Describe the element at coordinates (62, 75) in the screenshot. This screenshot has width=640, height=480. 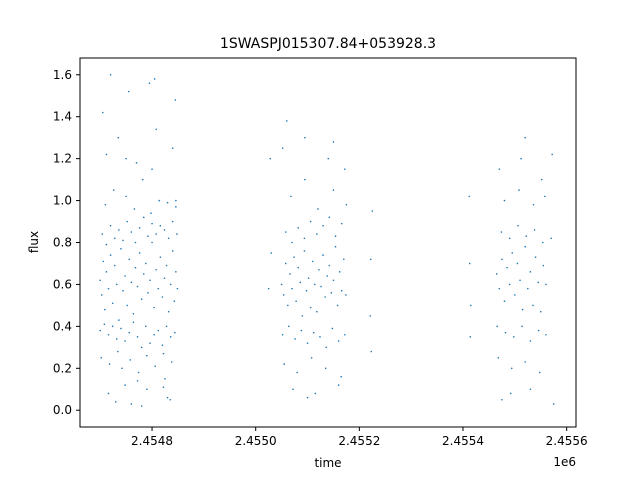
I see `y-tick-label: 1.6` at that location.